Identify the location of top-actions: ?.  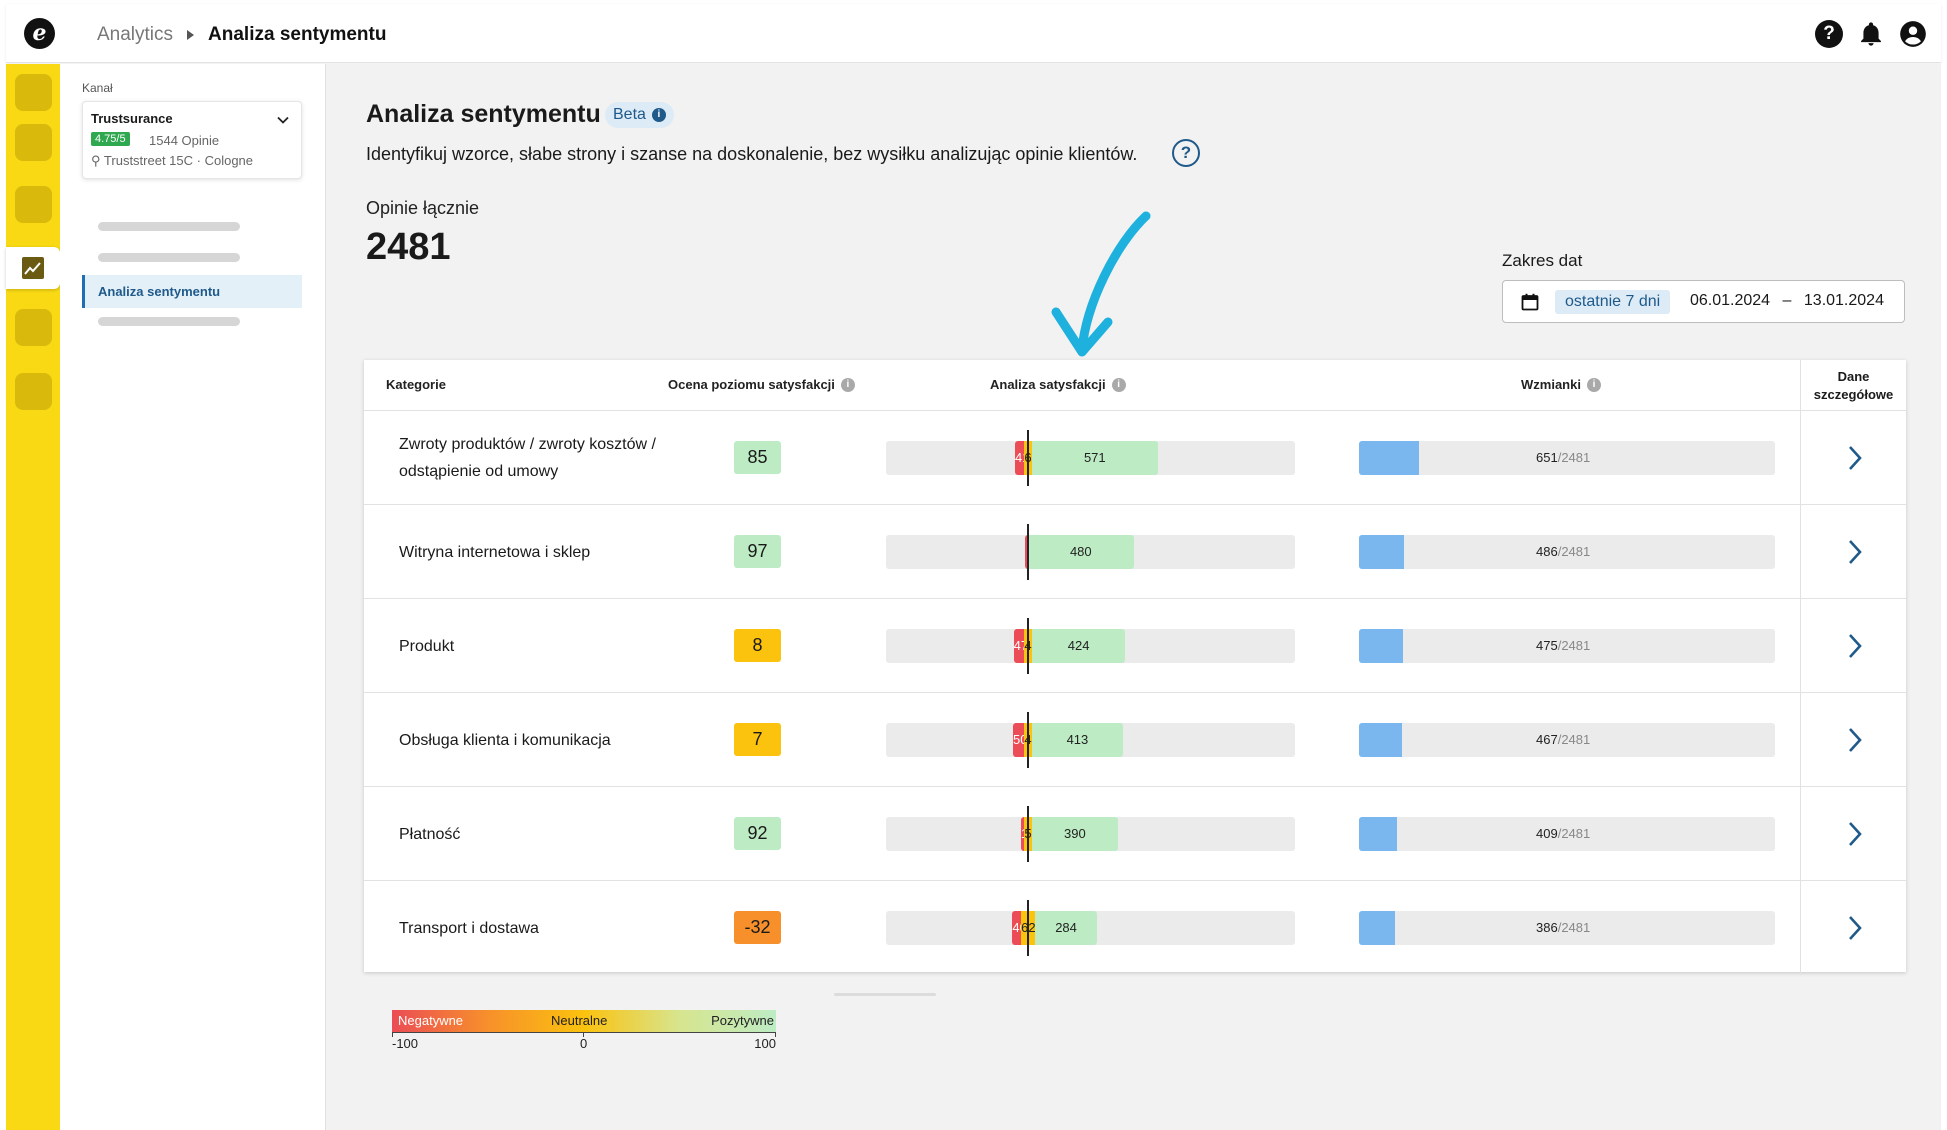
(1871, 34).